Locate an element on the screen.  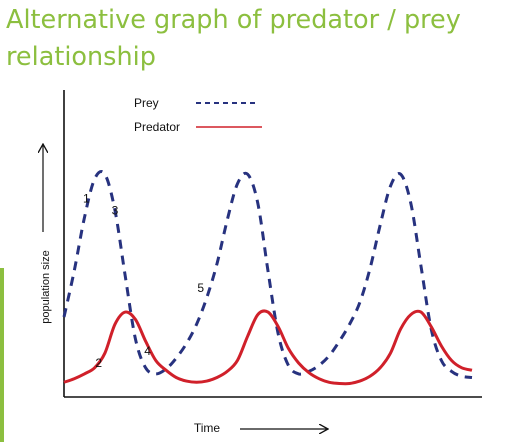
annotation-3: 3 is located at coordinates (115, 211).